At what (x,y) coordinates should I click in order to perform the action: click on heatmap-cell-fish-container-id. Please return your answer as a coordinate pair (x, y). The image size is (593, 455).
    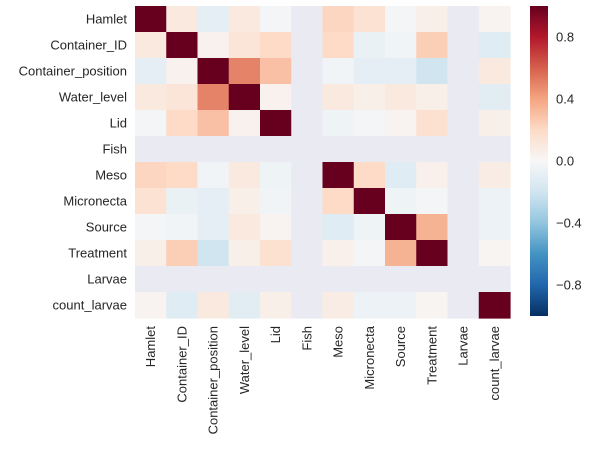
    Looking at the image, I should click on (182, 149).